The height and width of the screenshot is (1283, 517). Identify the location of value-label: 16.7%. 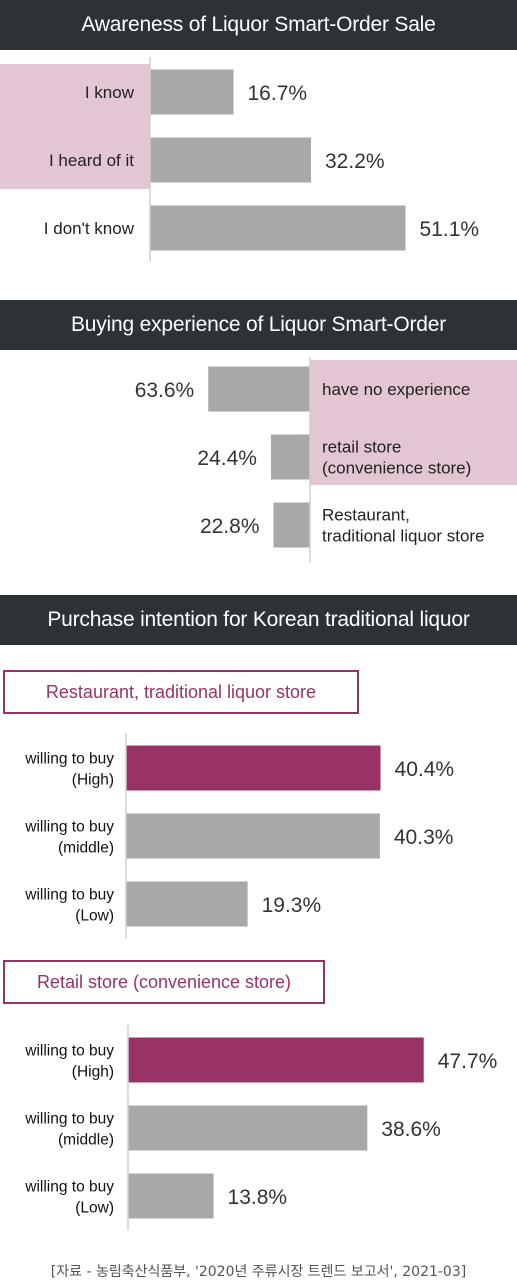
(278, 93).